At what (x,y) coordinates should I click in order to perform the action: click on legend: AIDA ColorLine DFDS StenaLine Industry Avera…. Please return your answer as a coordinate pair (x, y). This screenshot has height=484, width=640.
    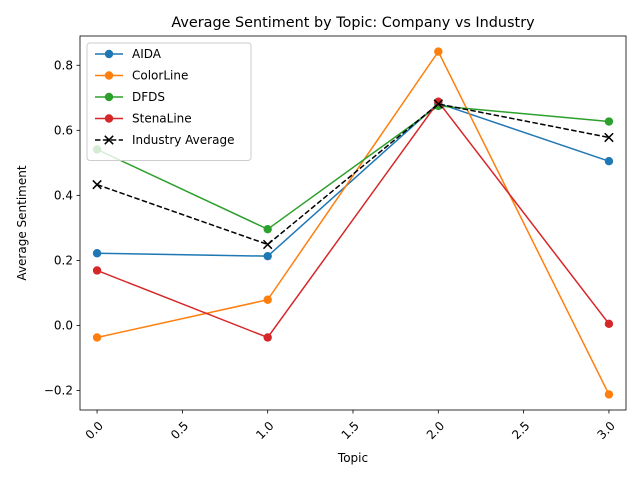
    Looking at the image, I should click on (169, 101).